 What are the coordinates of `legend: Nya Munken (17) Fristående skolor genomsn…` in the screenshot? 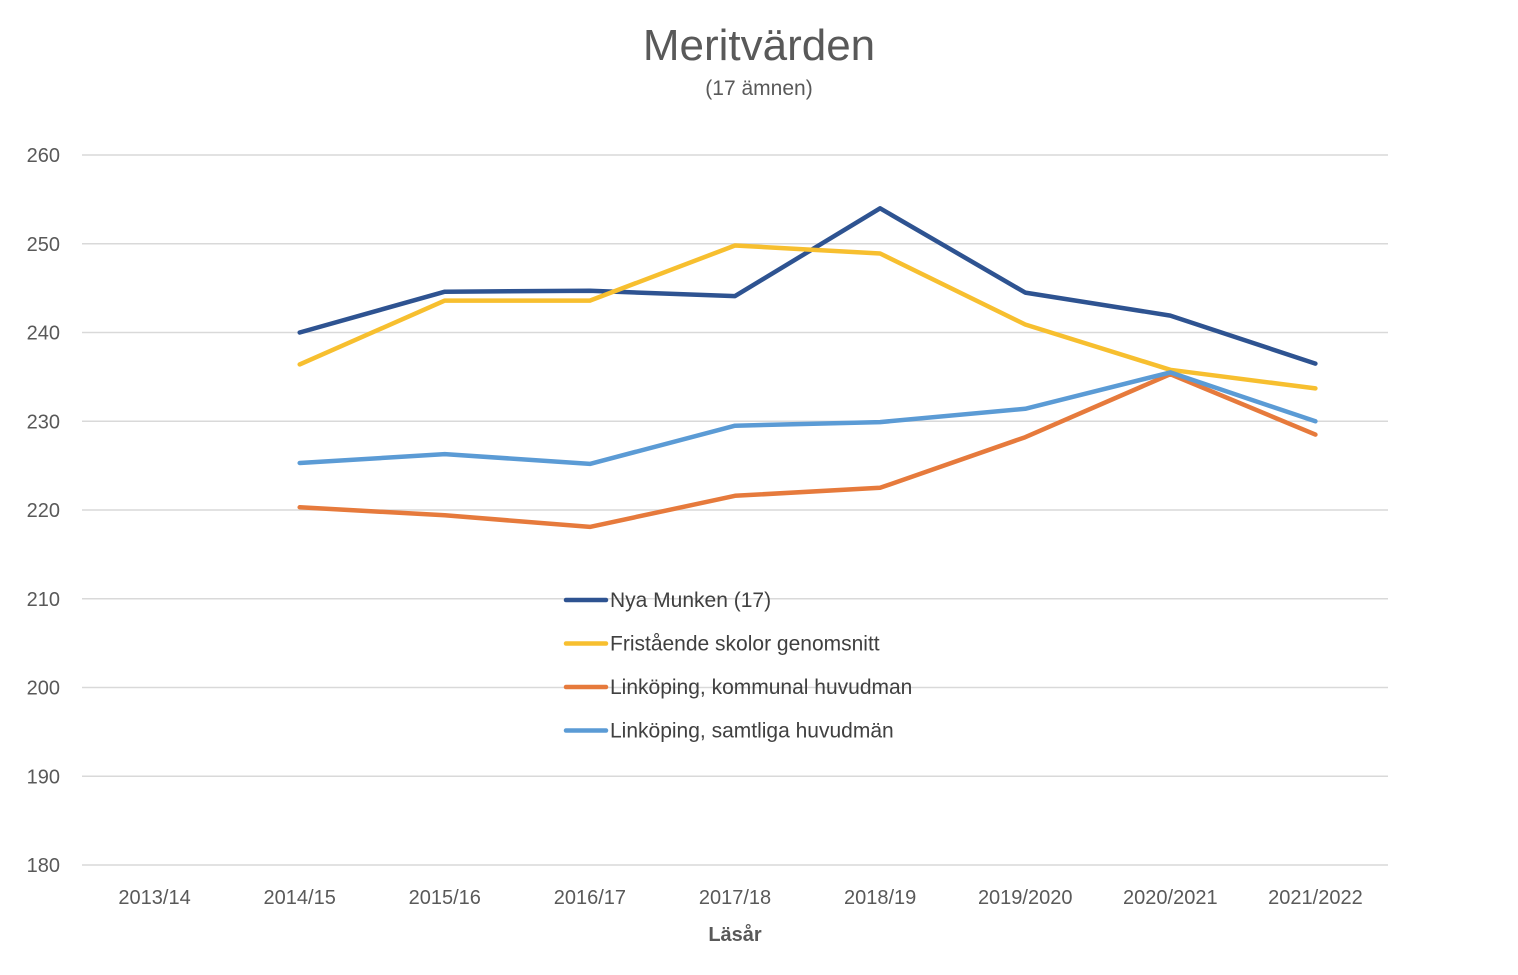 It's located at (737, 666).